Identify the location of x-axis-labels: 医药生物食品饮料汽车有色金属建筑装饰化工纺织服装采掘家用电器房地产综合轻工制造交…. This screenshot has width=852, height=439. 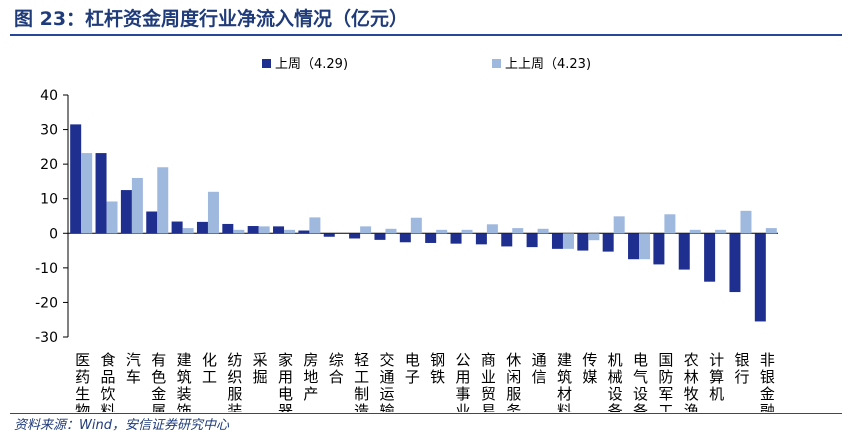
(425, 381).